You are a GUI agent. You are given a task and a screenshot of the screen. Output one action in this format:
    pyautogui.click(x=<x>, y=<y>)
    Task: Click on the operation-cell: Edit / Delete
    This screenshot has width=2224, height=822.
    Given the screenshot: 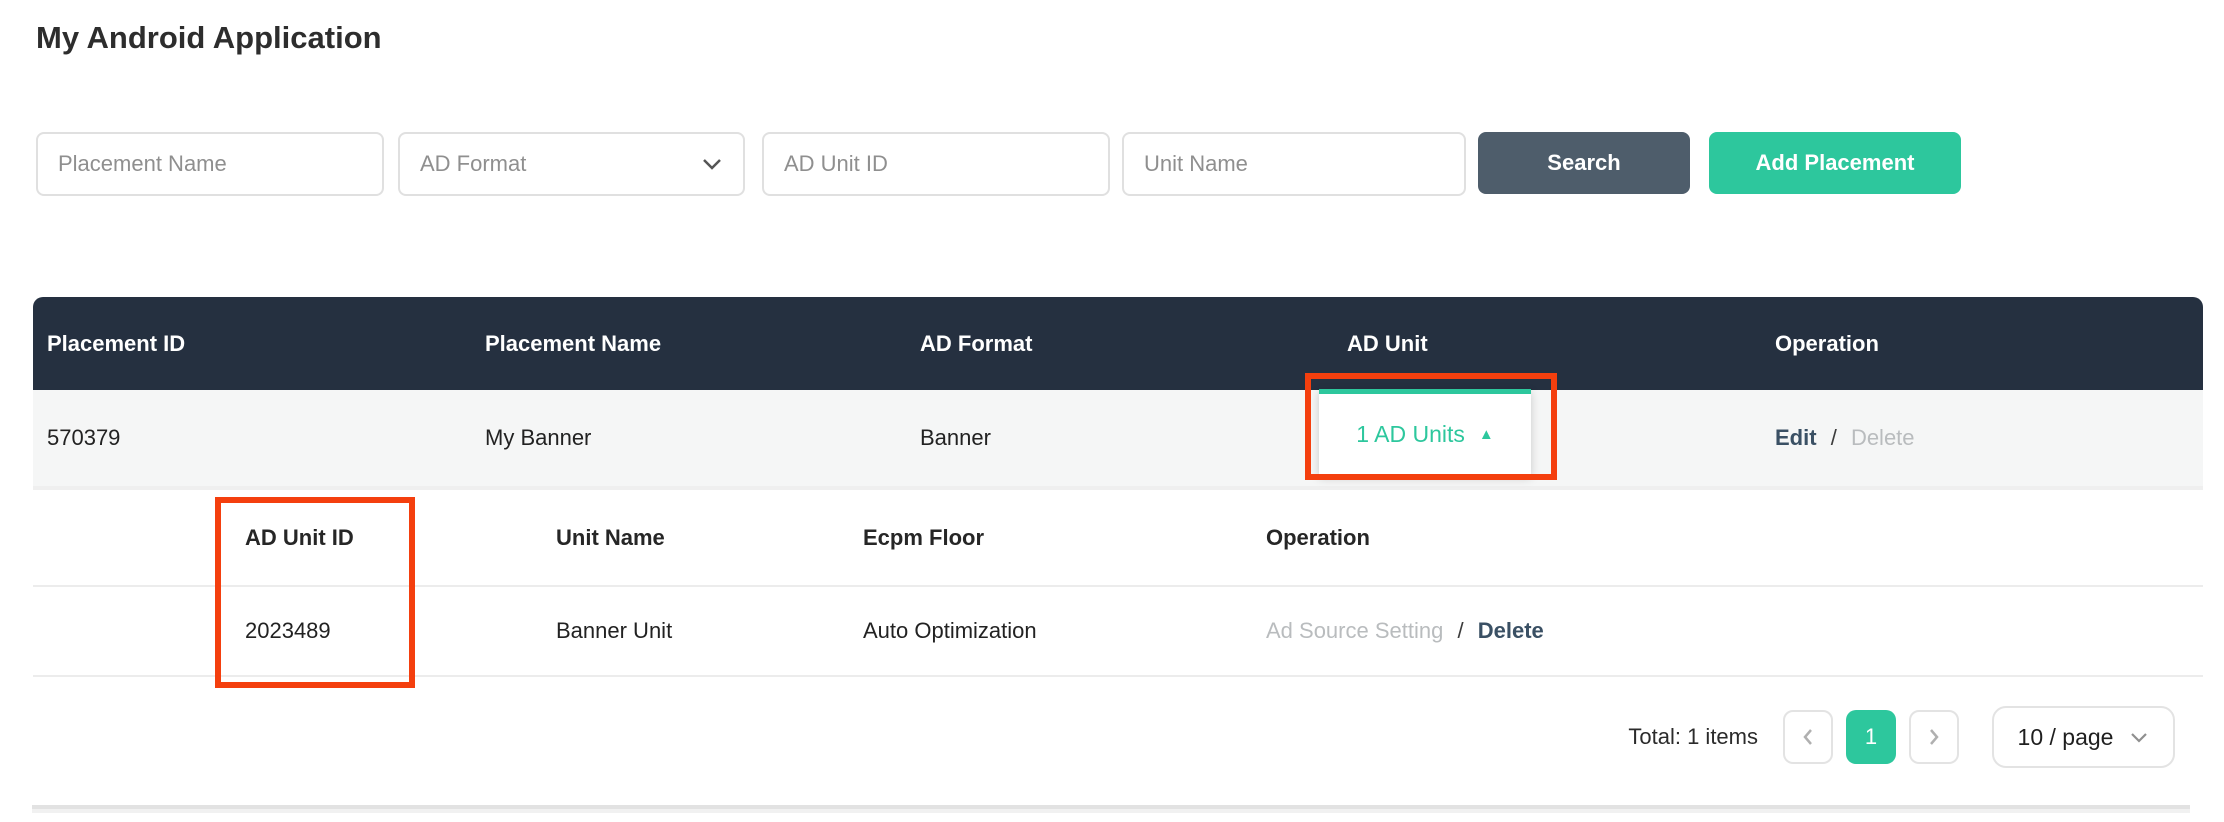 What is the action you would take?
    pyautogui.click(x=1989, y=438)
    